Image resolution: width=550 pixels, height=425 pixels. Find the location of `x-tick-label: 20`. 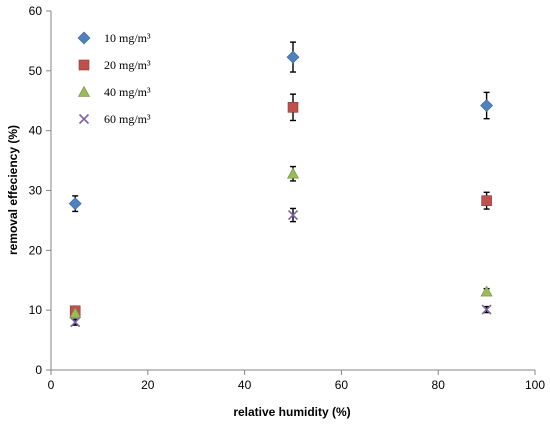

x-tick-label: 20 is located at coordinates (148, 385).